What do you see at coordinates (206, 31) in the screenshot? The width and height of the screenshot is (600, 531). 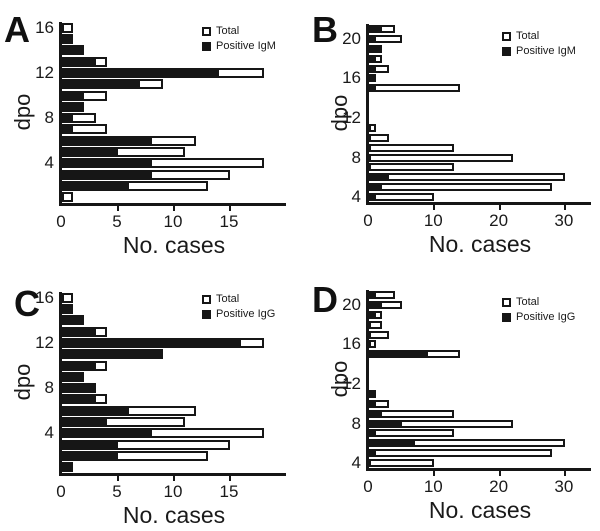 I see `total-swatch-icon` at bounding box center [206, 31].